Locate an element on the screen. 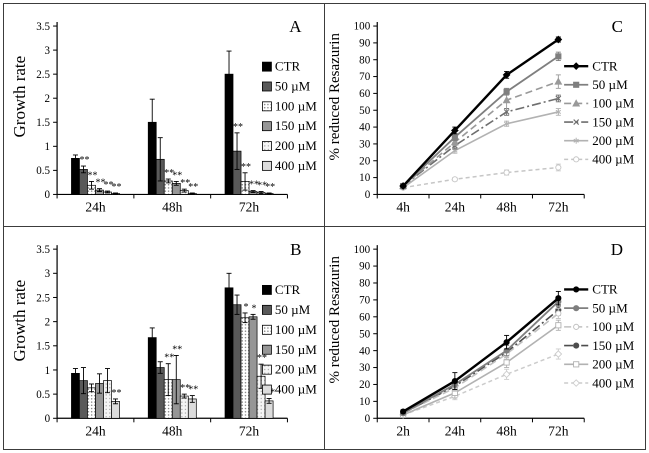  panel-d-y-axis-title: % reduced Resazurin is located at coordinates (334, 320).